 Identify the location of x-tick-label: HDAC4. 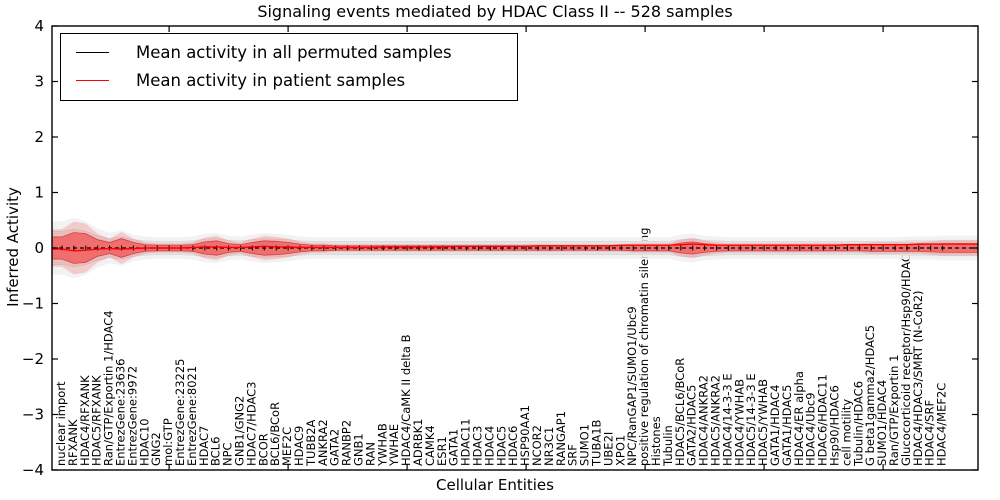
(489, 446).